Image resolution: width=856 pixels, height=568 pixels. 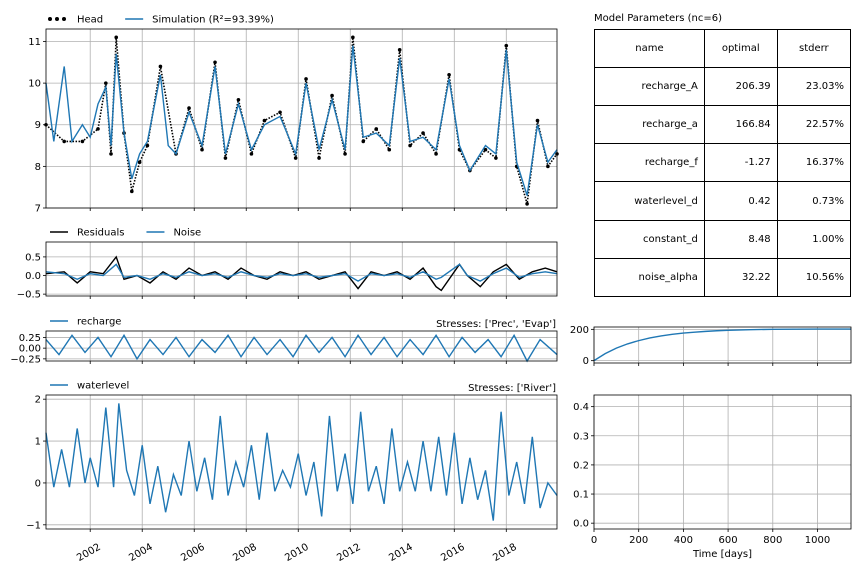 I want to click on series-line-noise, so click(x=301, y=272).